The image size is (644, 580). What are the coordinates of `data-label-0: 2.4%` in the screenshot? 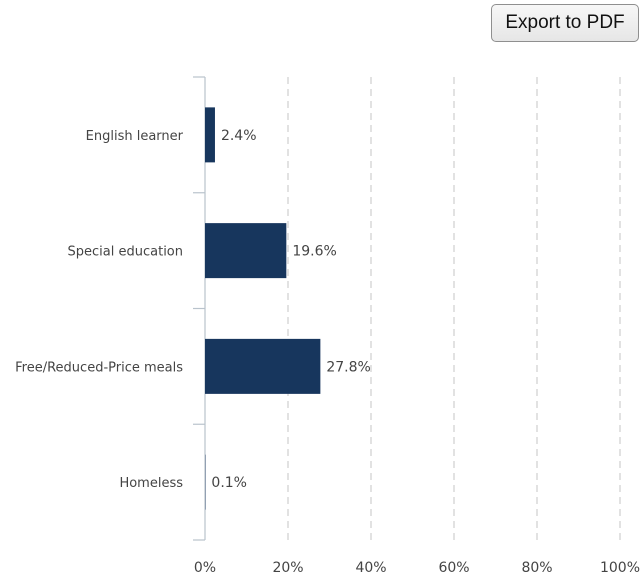 It's located at (239, 136).